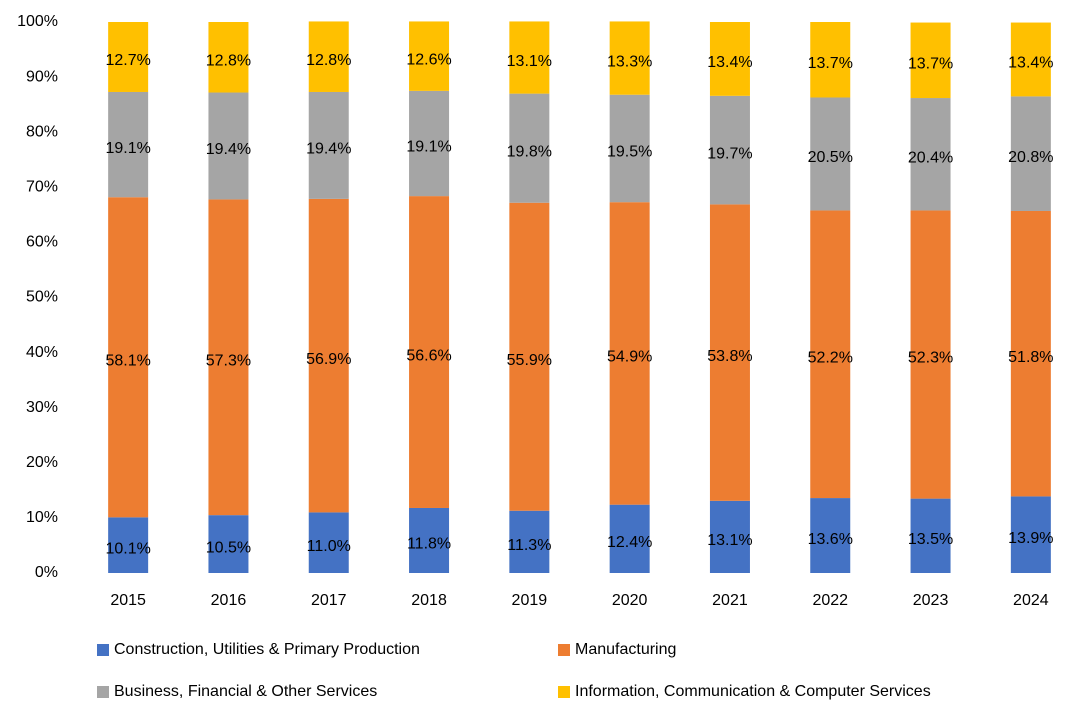 This screenshot has height=702, width=1070. I want to click on value-label: 10.1%, so click(127, 548).